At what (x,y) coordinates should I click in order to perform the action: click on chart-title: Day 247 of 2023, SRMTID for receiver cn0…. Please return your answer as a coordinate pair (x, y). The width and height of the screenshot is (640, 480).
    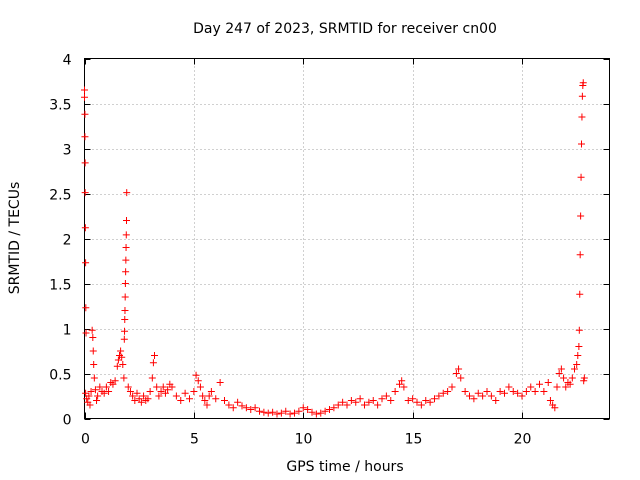
    Looking at the image, I should click on (345, 29).